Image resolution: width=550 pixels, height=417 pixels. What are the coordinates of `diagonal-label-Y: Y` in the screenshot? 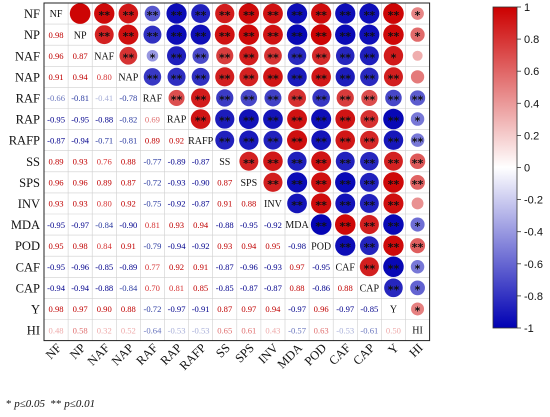 It's located at (393, 310).